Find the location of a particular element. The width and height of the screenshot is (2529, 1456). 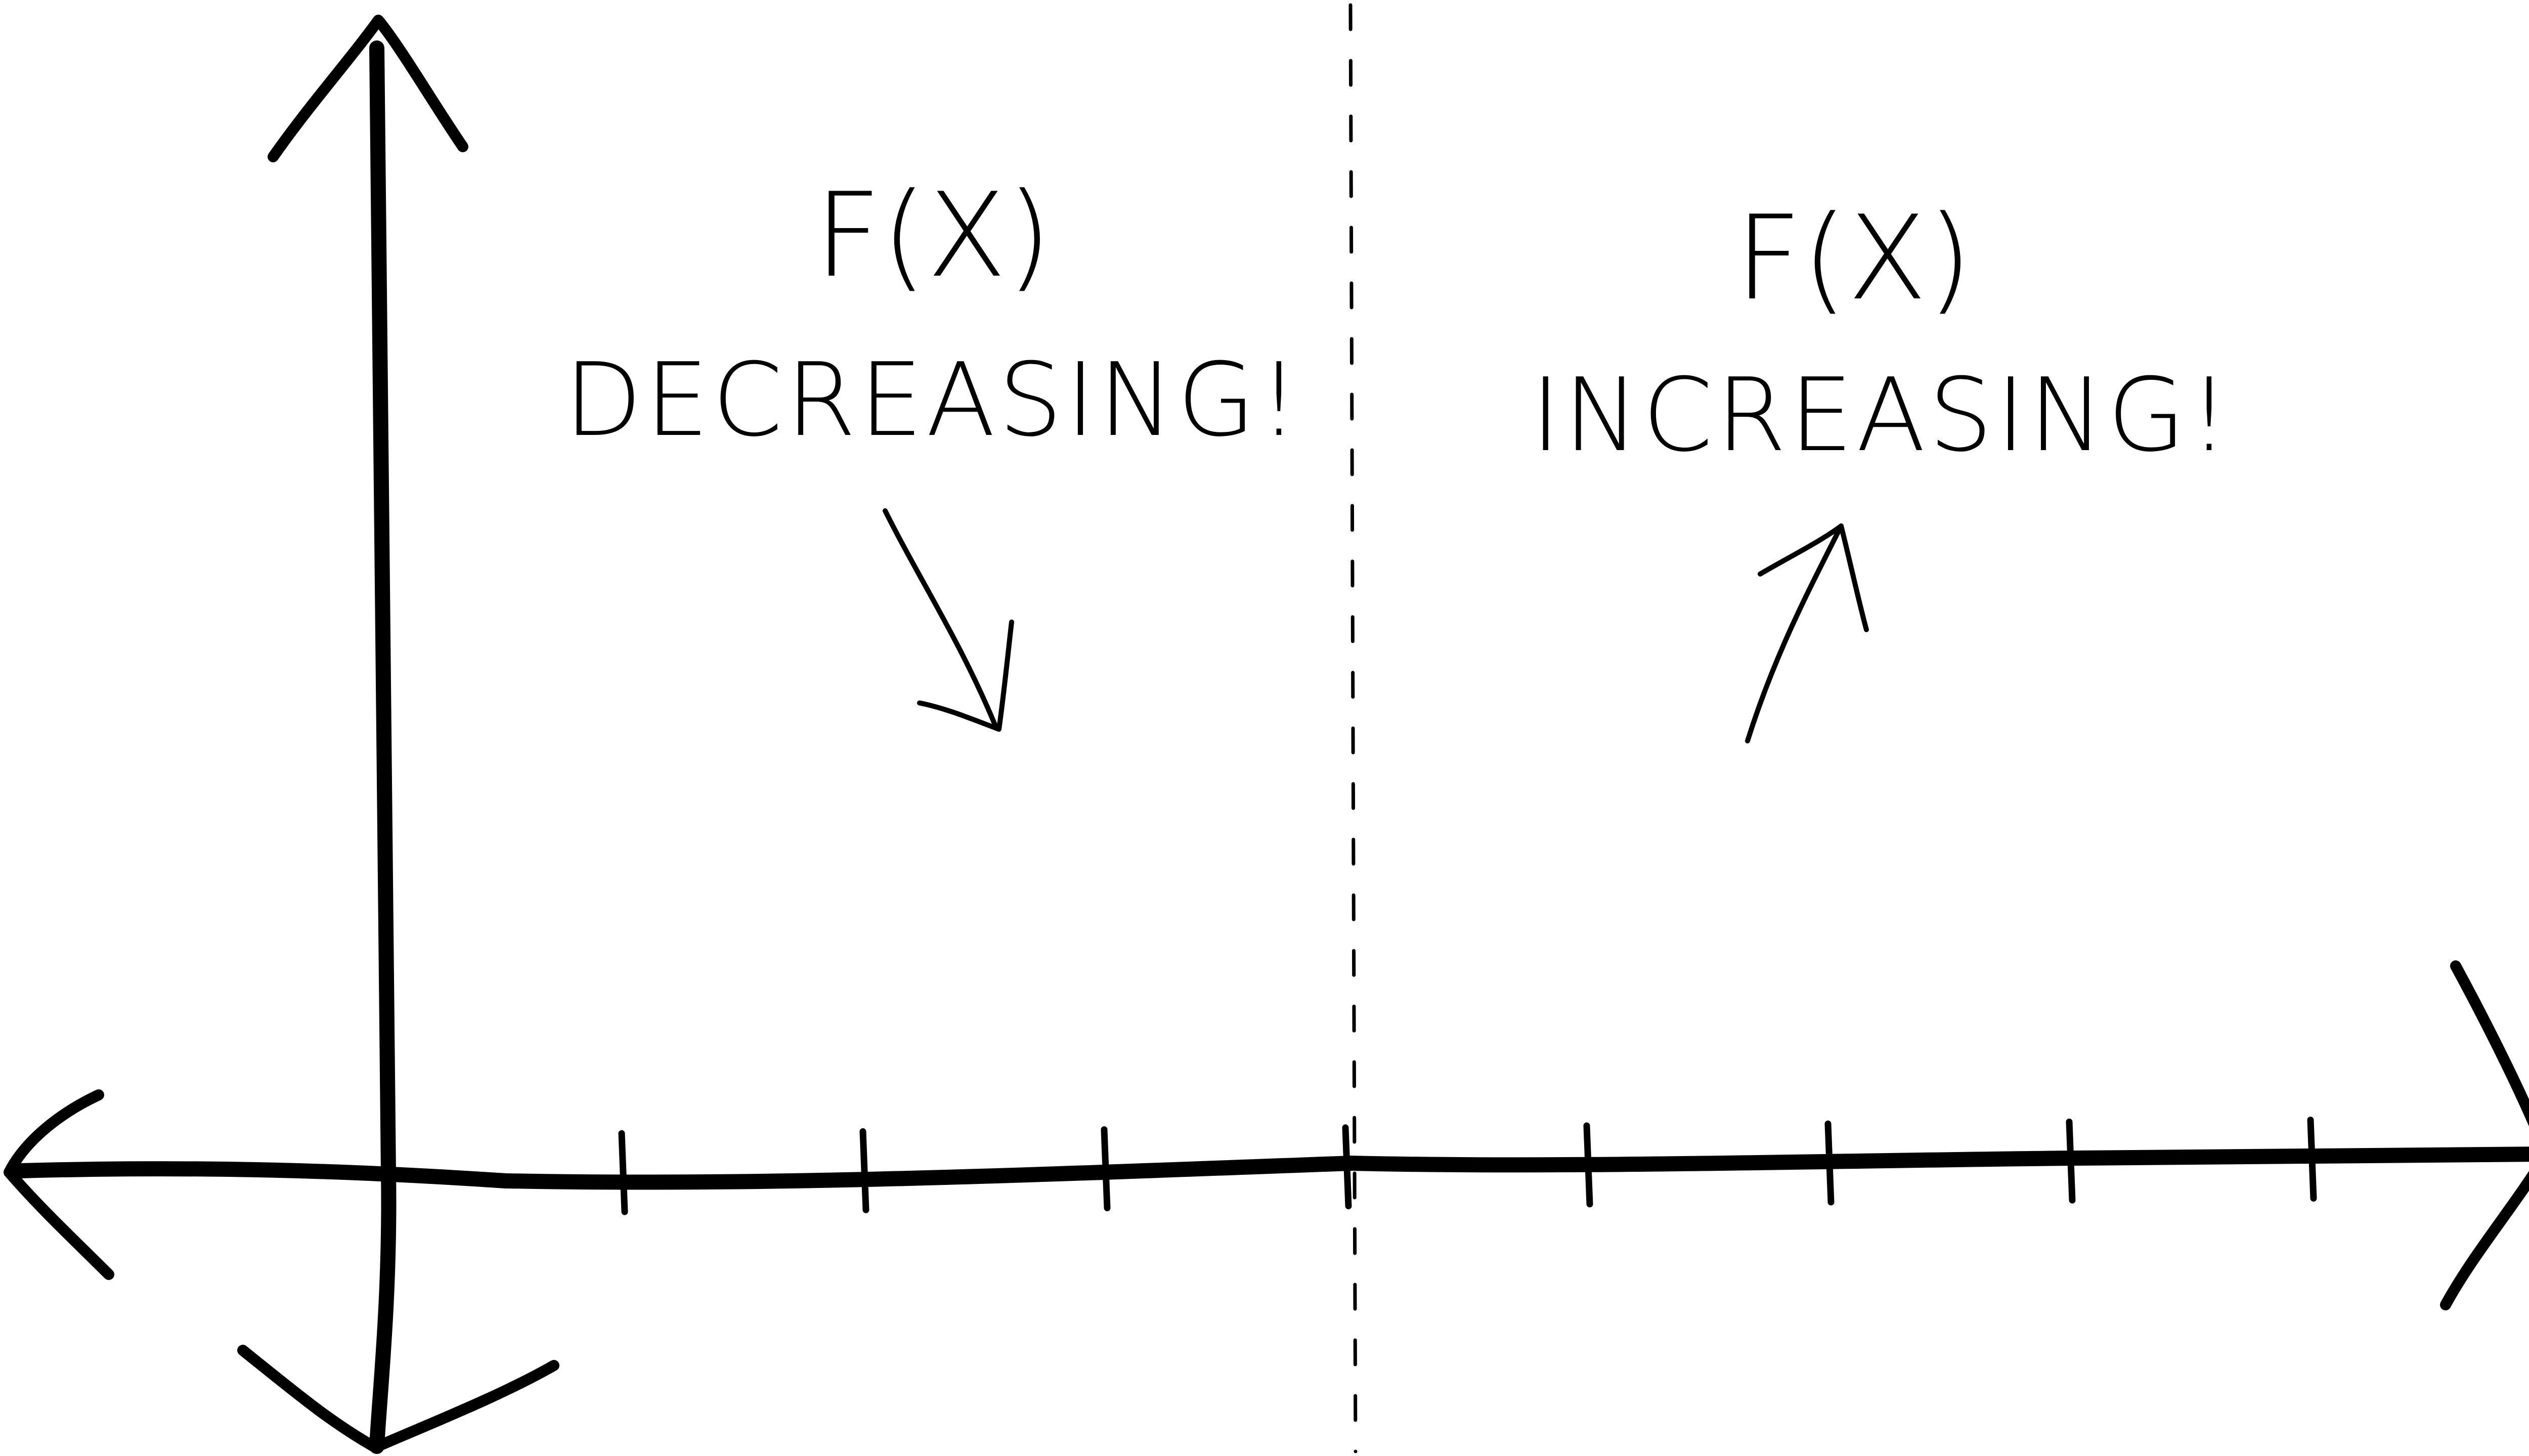

x-axis-line is located at coordinates (1271, 1168).